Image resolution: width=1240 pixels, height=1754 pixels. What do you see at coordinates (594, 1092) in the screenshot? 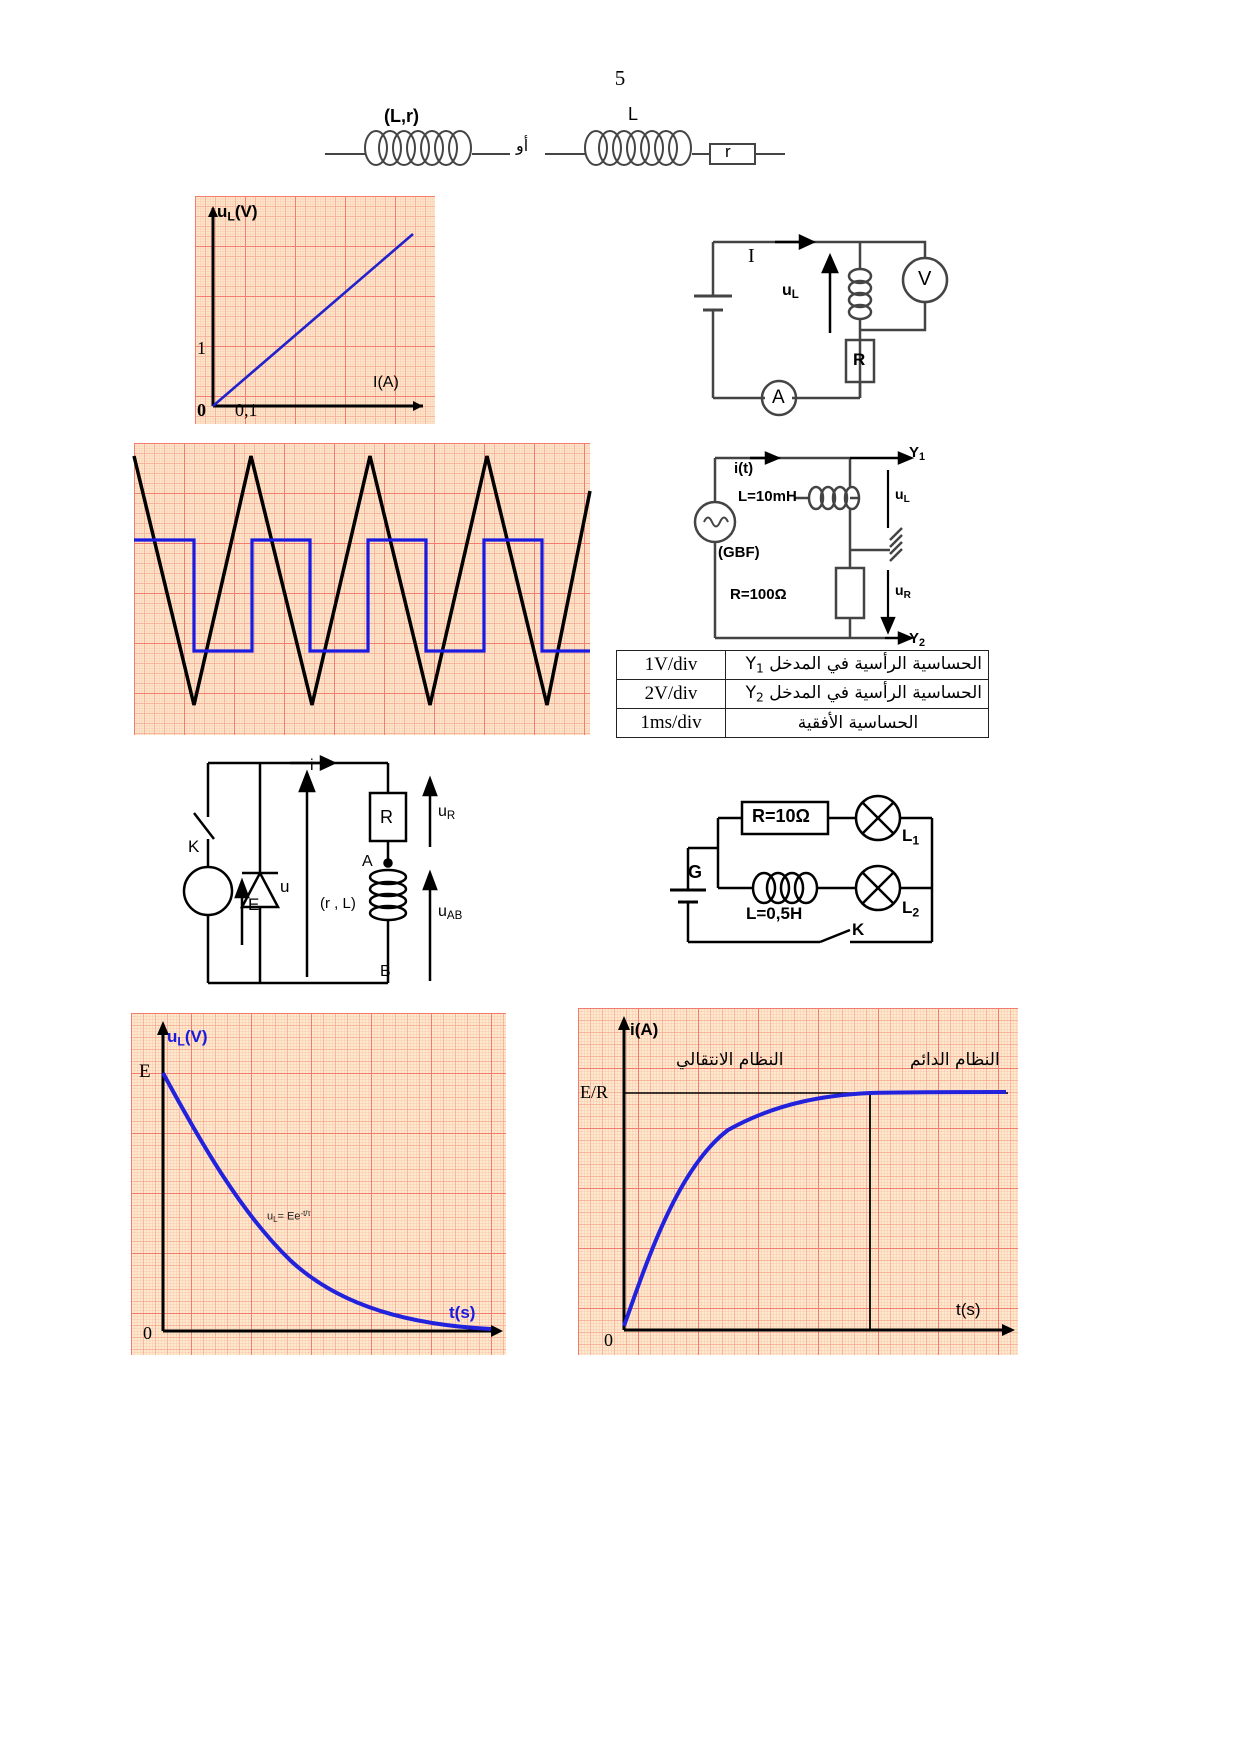
I see `graph3-asymptote-label: E/R` at bounding box center [594, 1092].